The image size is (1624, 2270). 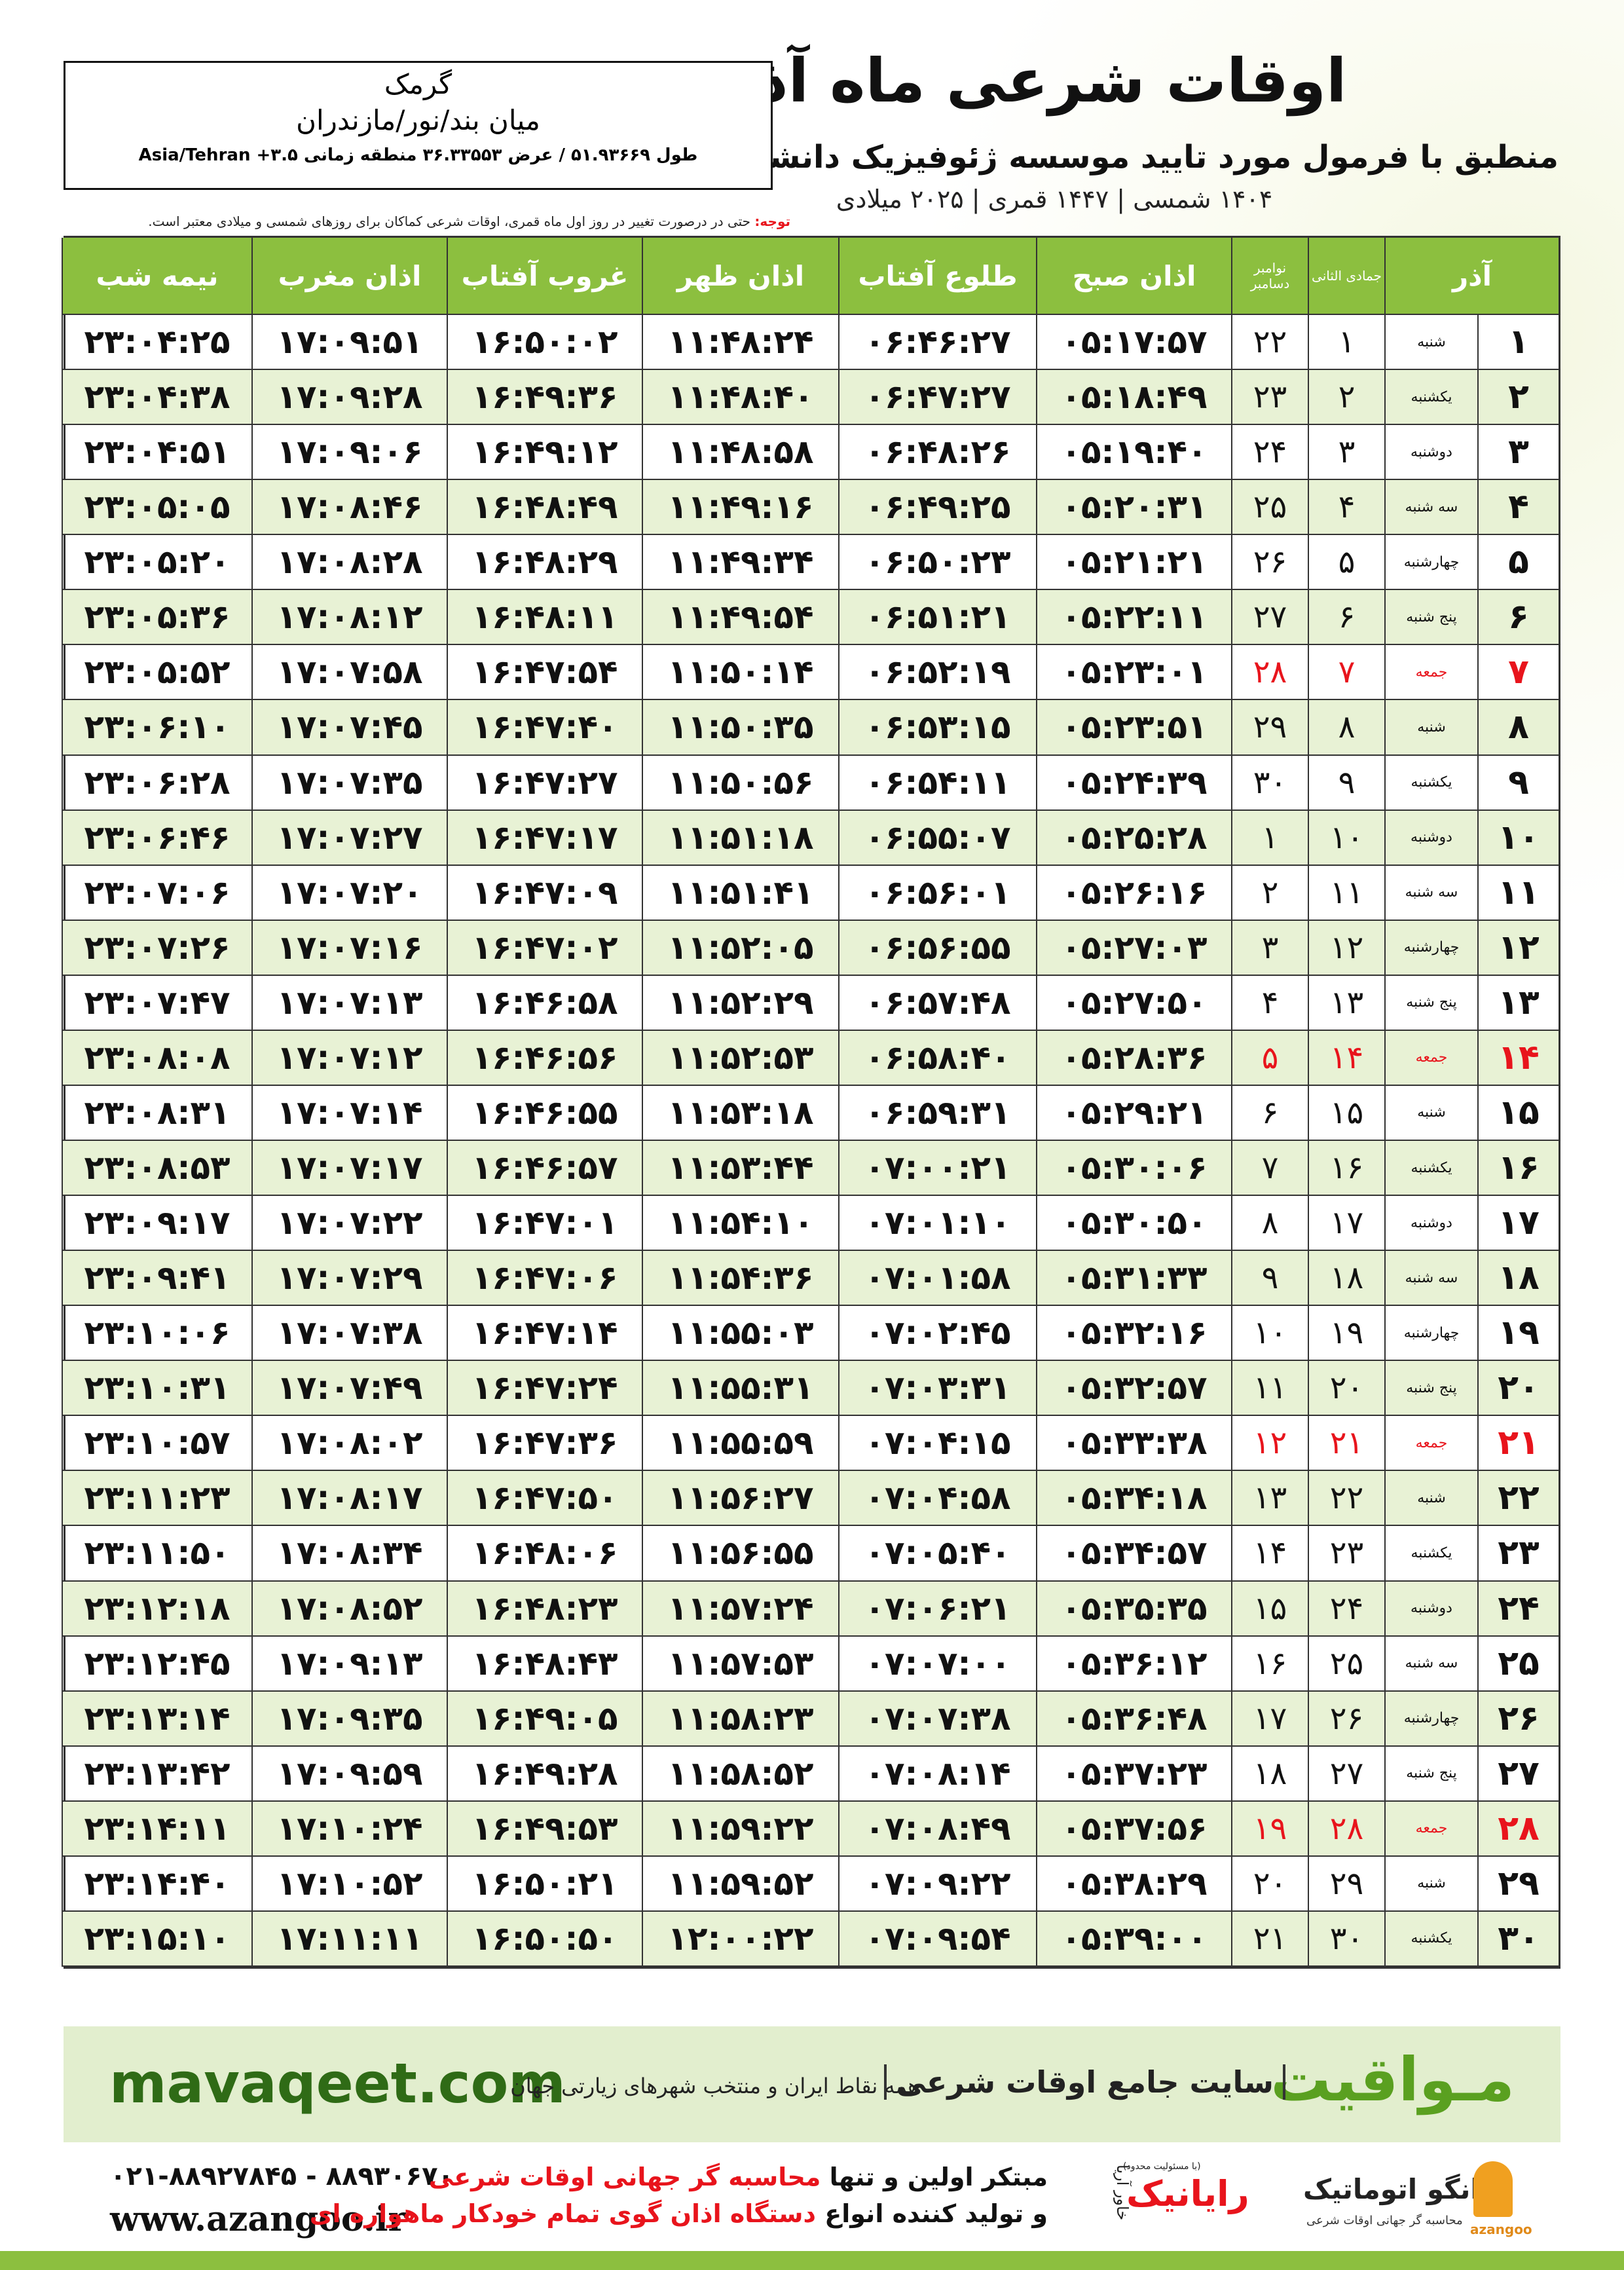 What do you see at coordinates (1501, 2229) in the screenshot?
I see `logo-latin: azangoo` at bounding box center [1501, 2229].